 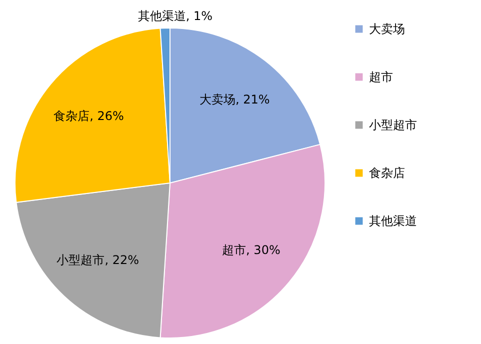 What do you see at coordinates (393, 125) in the screenshot?
I see `legend-label: 小型超市` at bounding box center [393, 125].